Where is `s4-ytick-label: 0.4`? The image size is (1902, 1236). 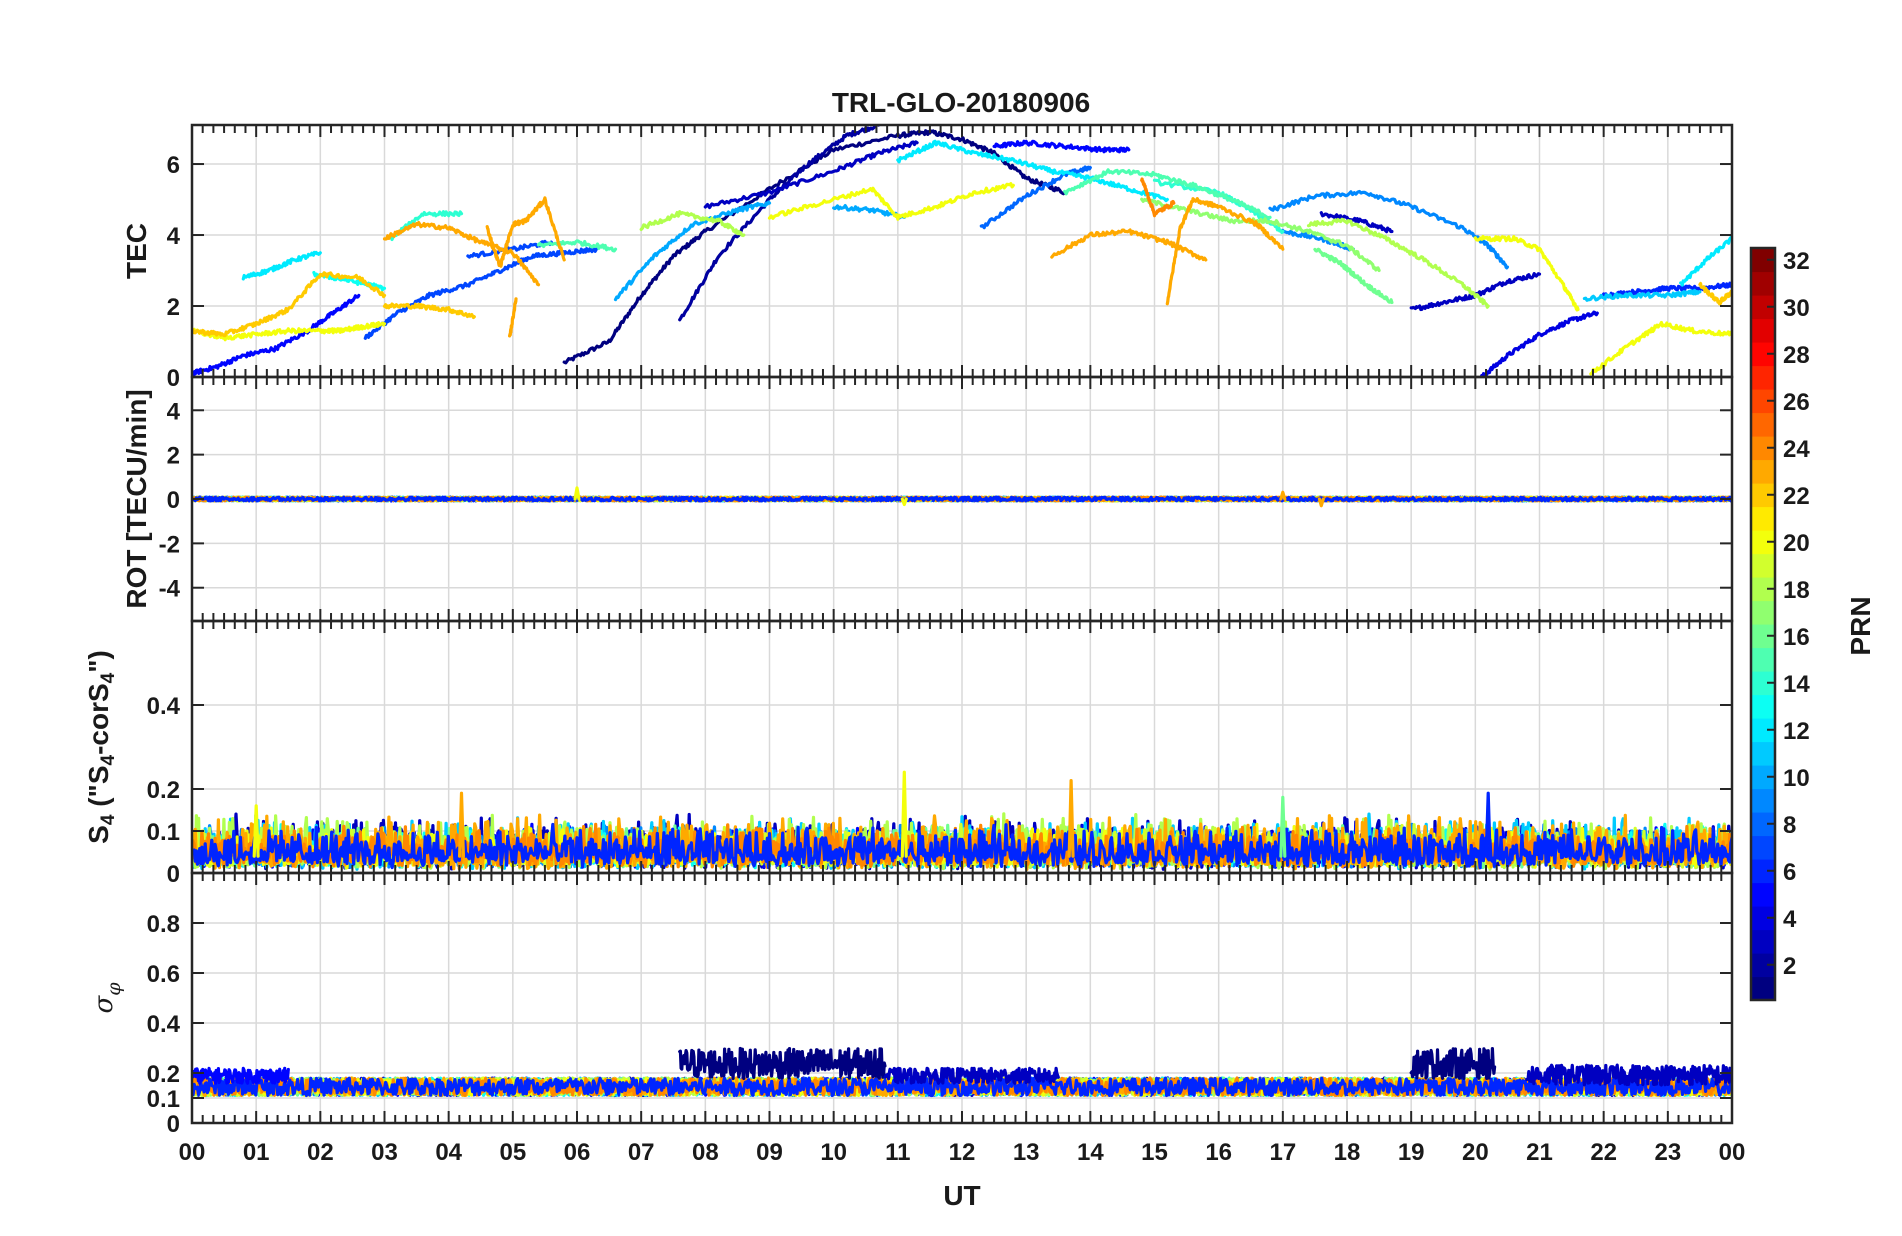
s4-ytick-label: 0.4 is located at coordinates (164, 706).